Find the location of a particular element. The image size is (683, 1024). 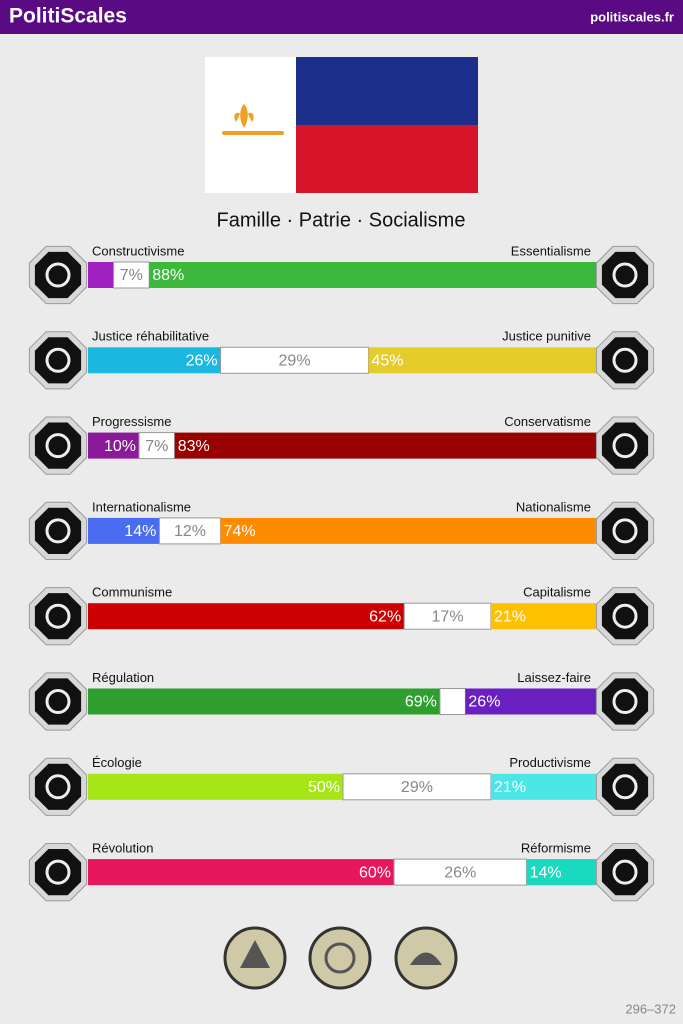

value-label: 12% is located at coordinates (190, 531).